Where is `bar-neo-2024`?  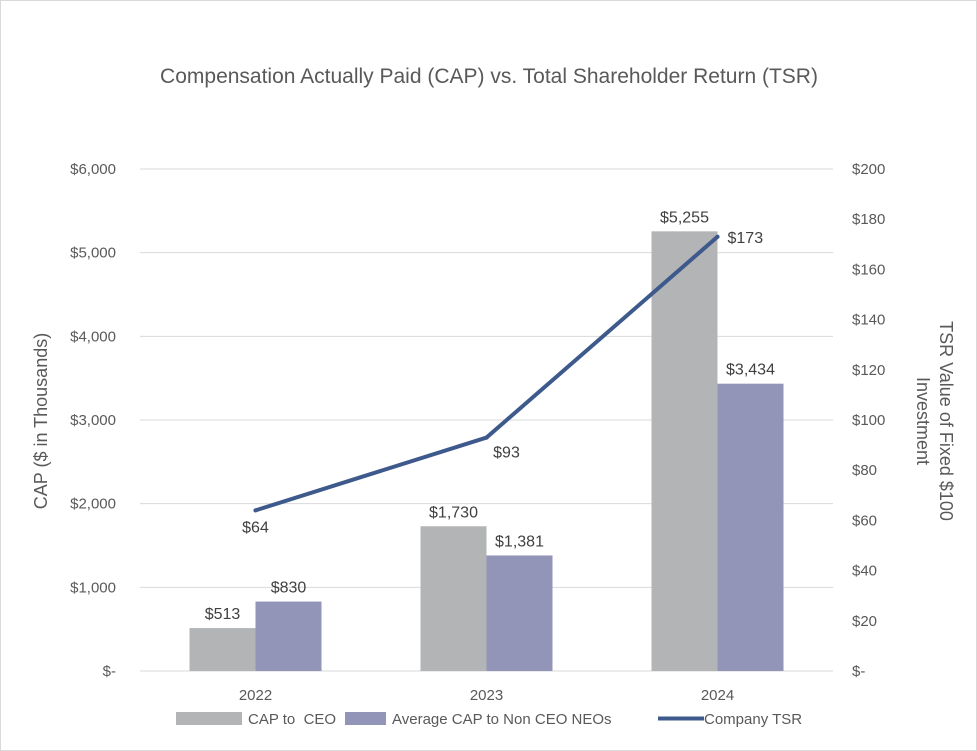
bar-neo-2024 is located at coordinates (750, 527).